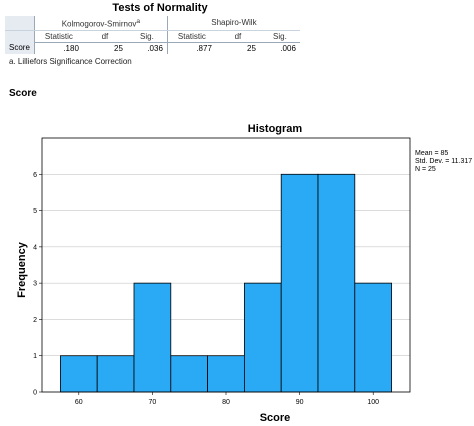 The height and width of the screenshot is (426, 474). I want to click on chart-title: Histogram, so click(275, 129).